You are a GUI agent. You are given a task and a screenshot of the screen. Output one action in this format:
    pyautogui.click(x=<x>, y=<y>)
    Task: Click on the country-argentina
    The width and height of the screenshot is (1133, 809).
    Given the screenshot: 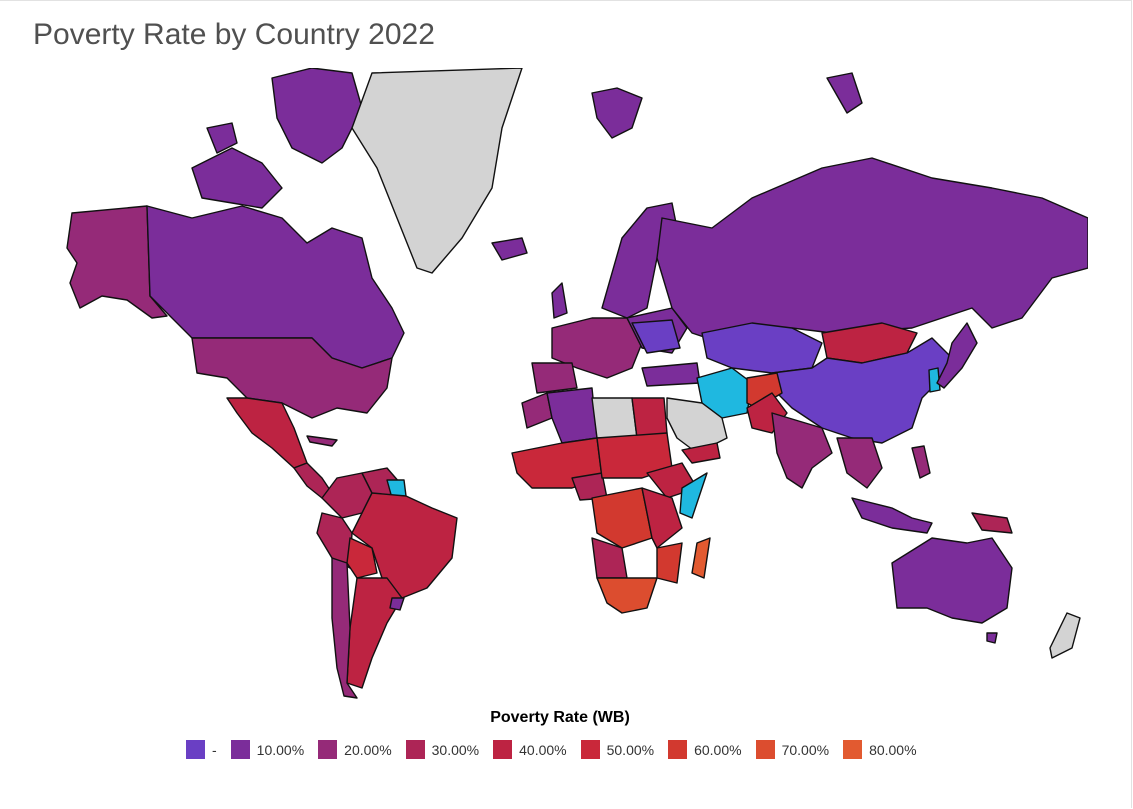 What is the action you would take?
    pyautogui.click(x=374, y=633)
    